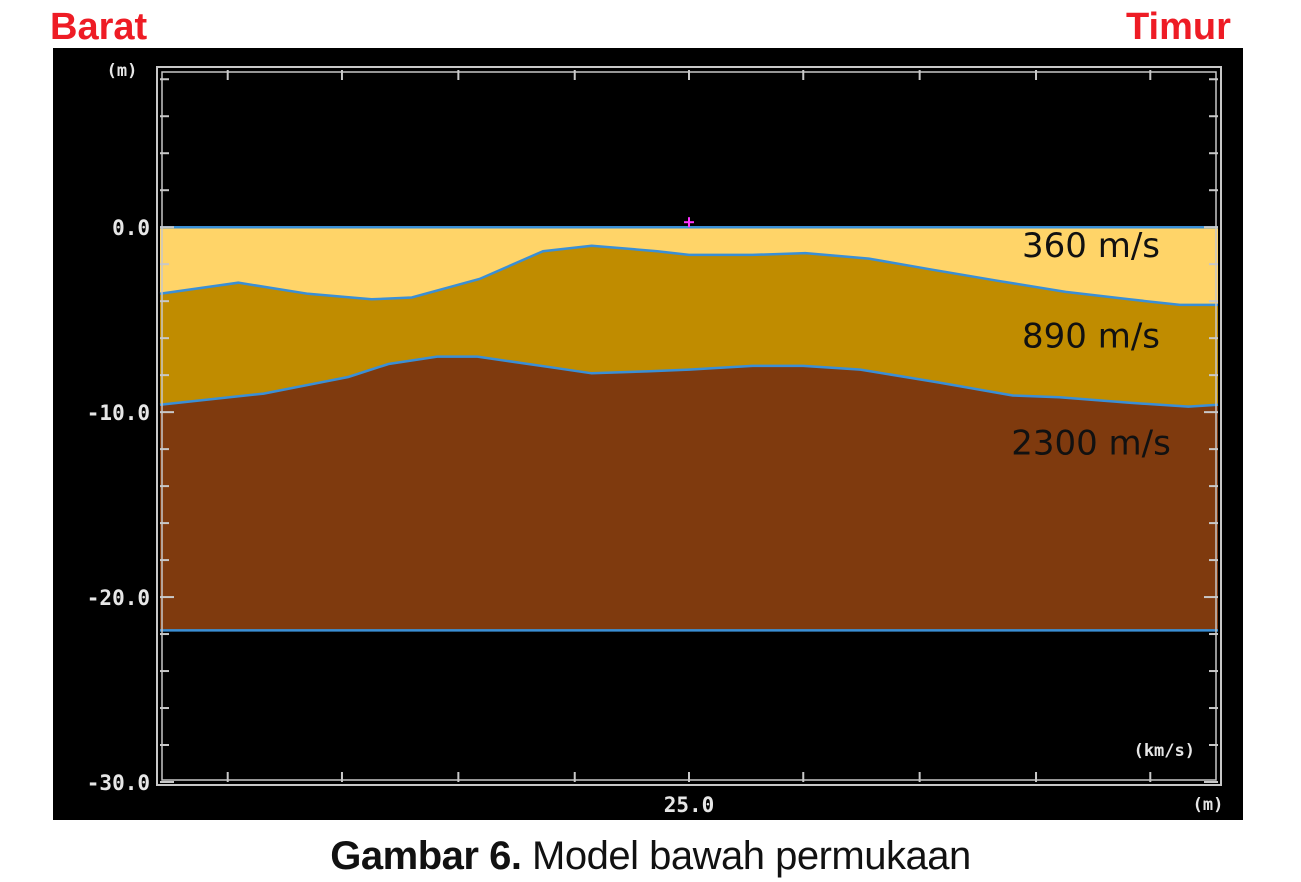  Describe the element at coordinates (118, 783) in the screenshot. I see `y-tick-label: -30.0` at that location.